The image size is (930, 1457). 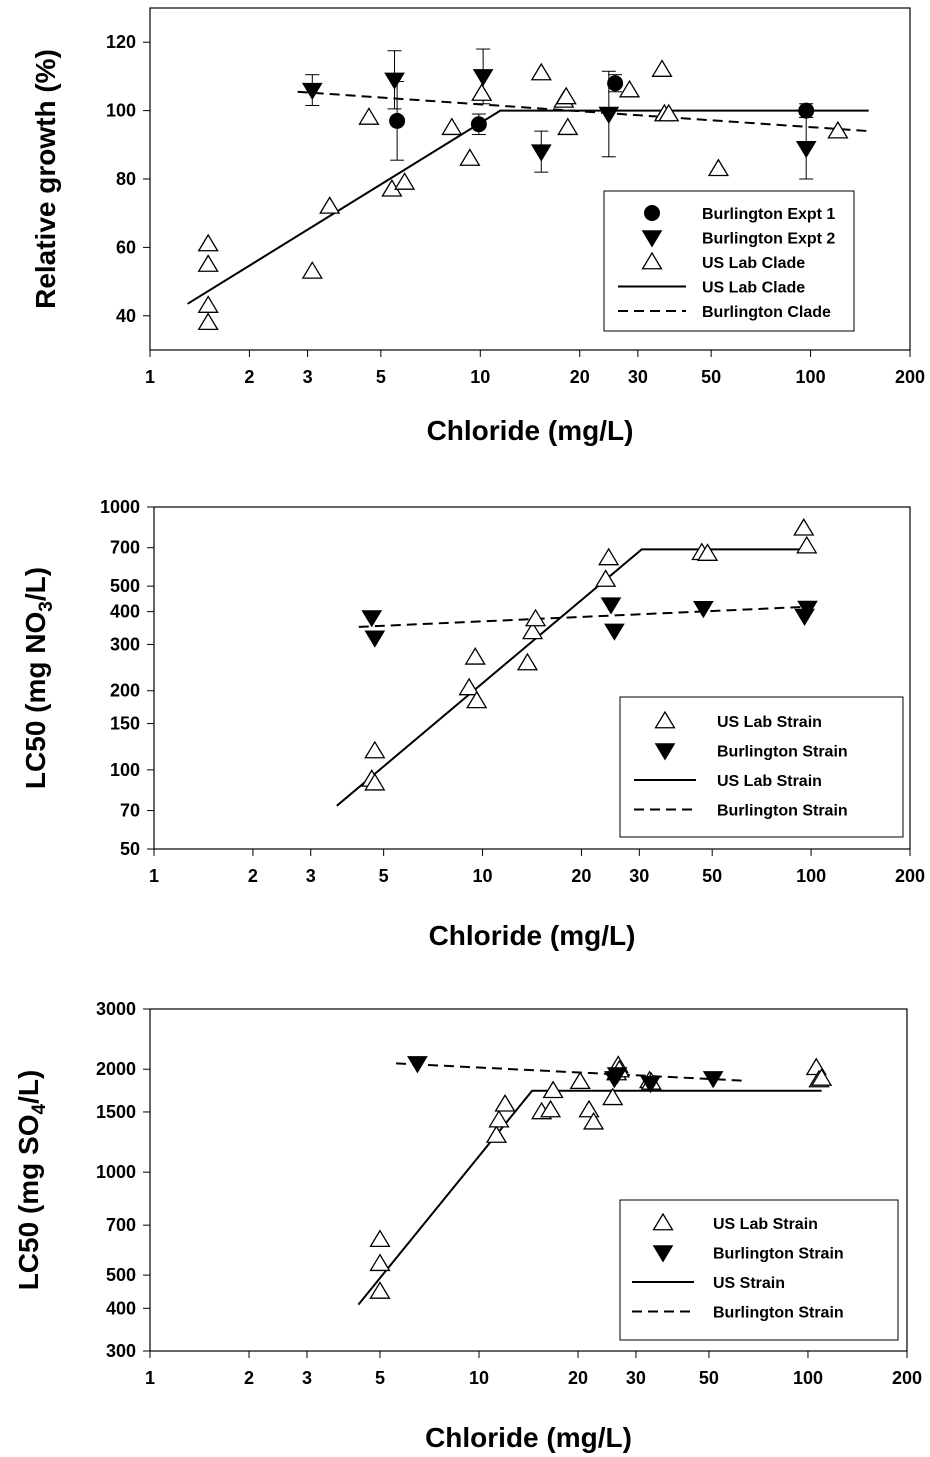 What do you see at coordinates (753, 263) in the screenshot?
I see `legend-label: US Lab Clade` at bounding box center [753, 263].